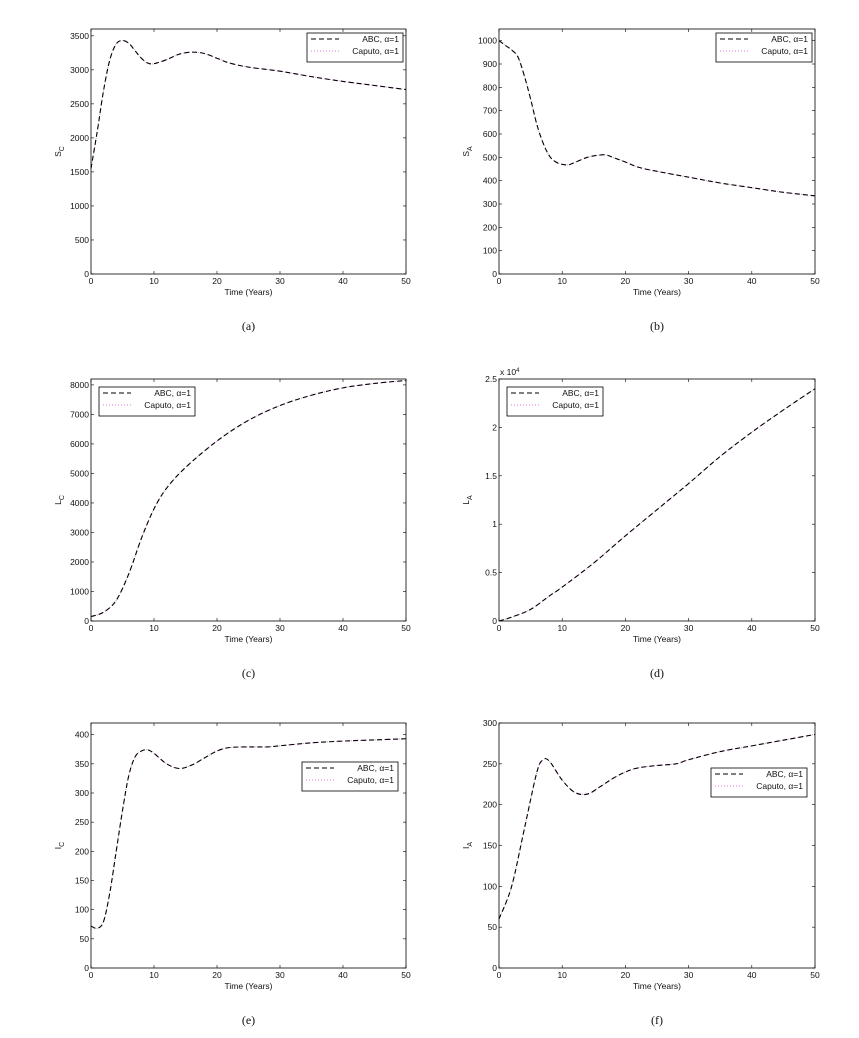  What do you see at coordinates (248, 326) in the screenshot?
I see `panel-caption: (a)` at bounding box center [248, 326].